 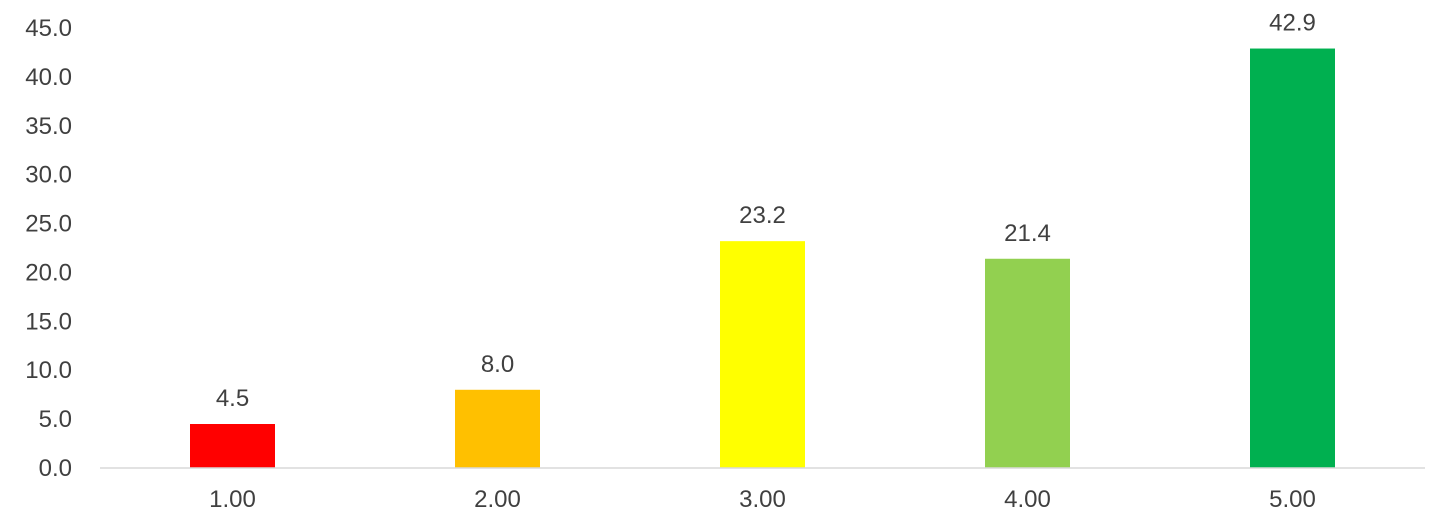 I want to click on y-tick-label: 15.0, so click(x=48, y=321).